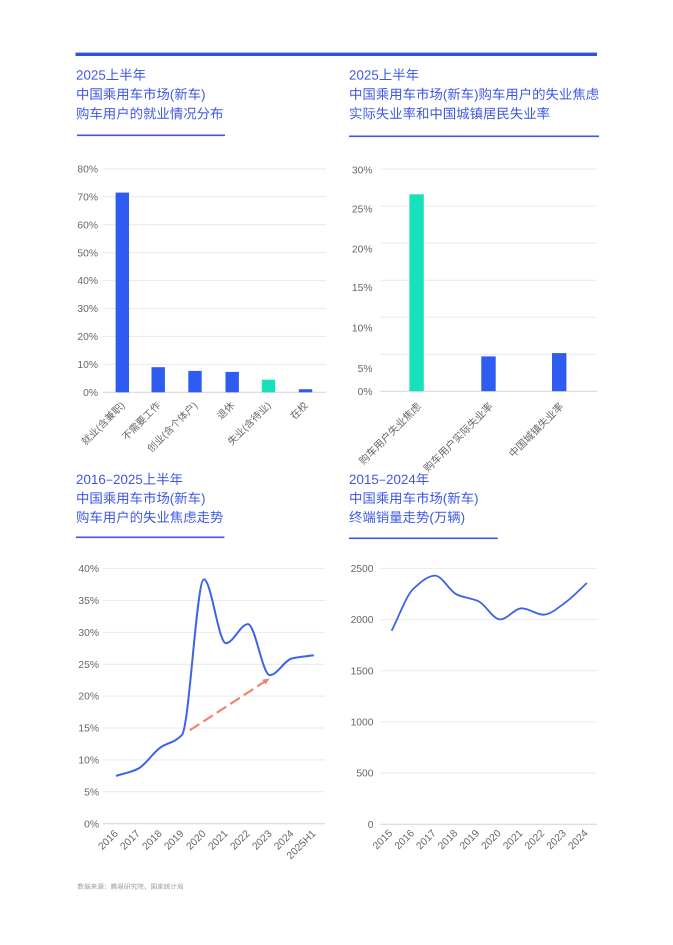 This screenshot has height=945, width=673. I want to click on svg-text: 50%, so click(87, 253).